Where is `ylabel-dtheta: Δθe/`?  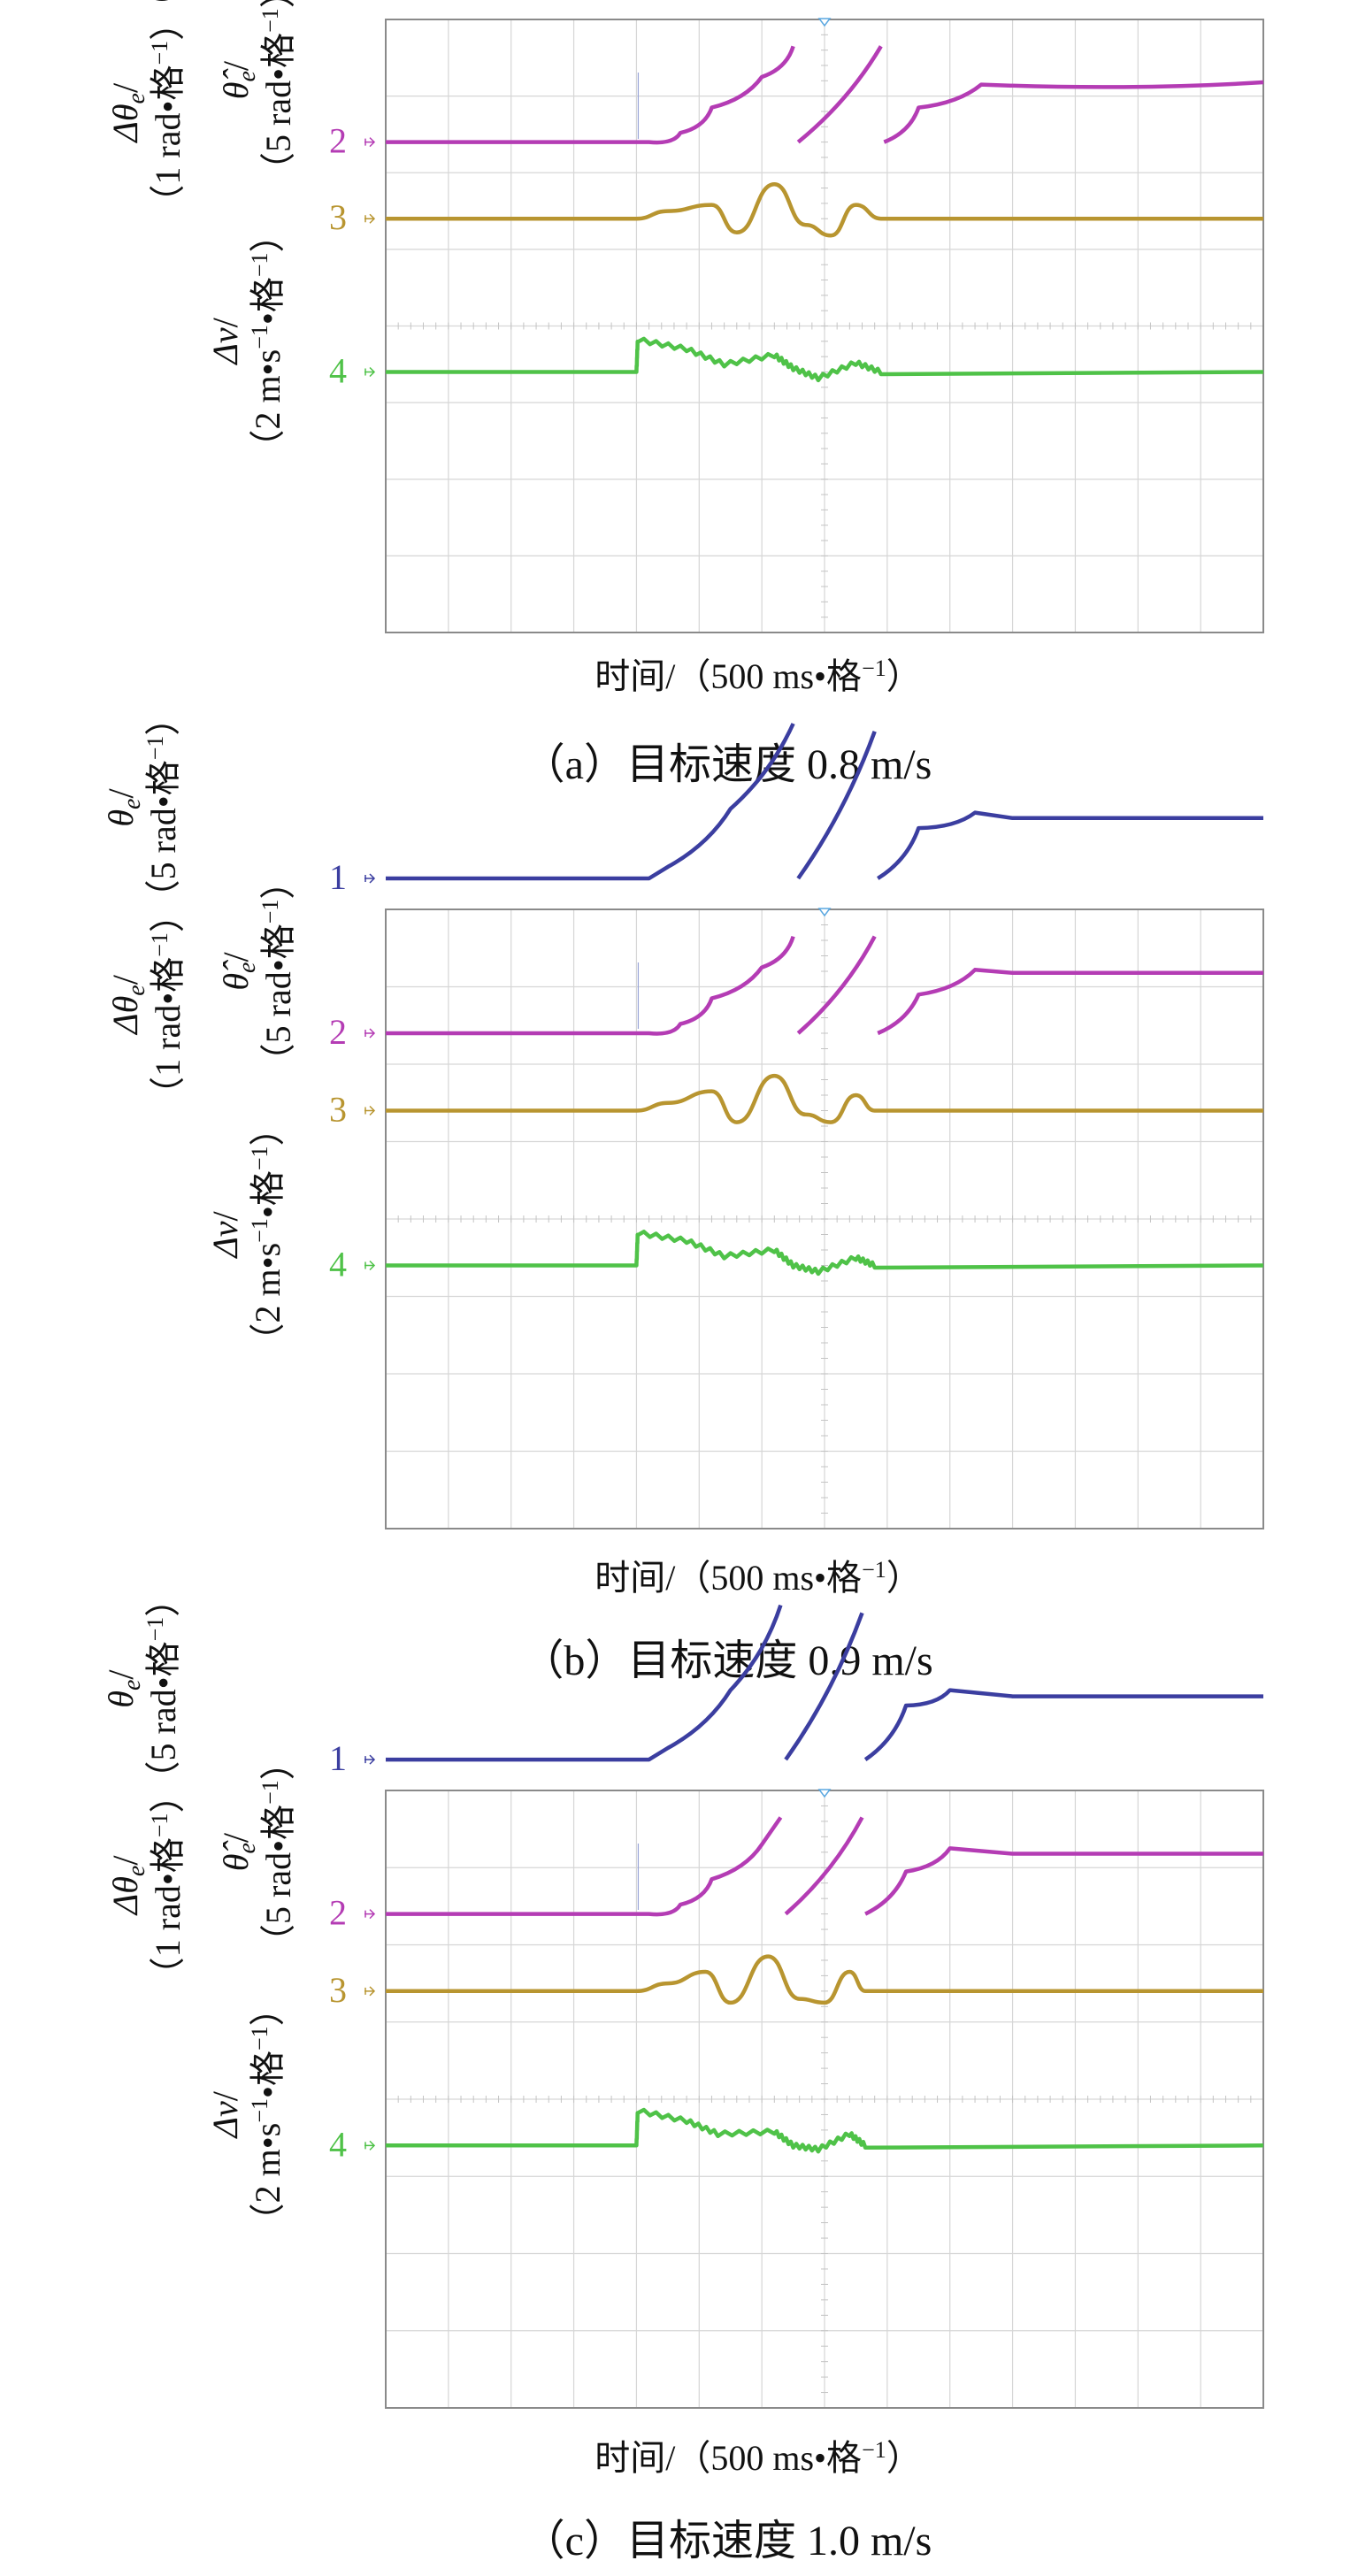 ylabel-dtheta: Δθe/ is located at coordinates (127, 1886).